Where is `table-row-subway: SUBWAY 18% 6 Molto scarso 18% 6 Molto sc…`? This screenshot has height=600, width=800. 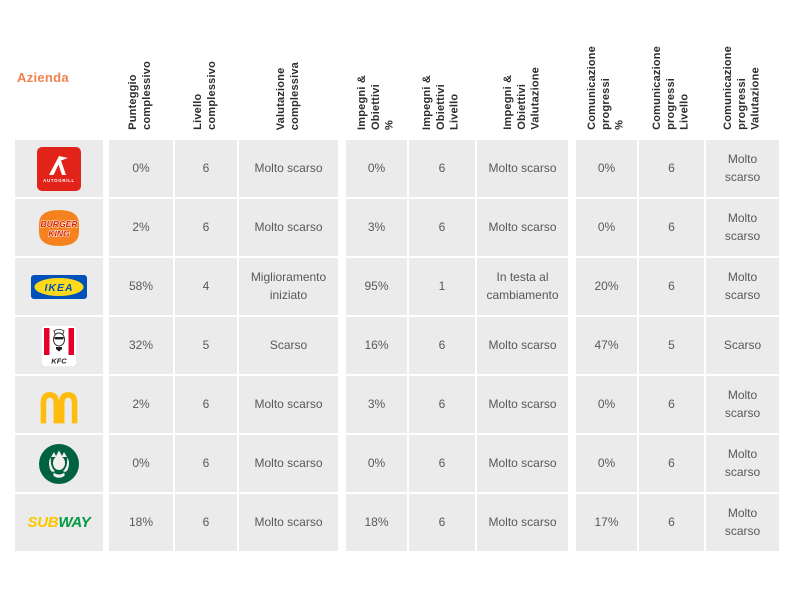
table-row-subway: SUBWAY 18% 6 Molto scarso 18% 6 Molto sc… is located at coordinates (397, 522).